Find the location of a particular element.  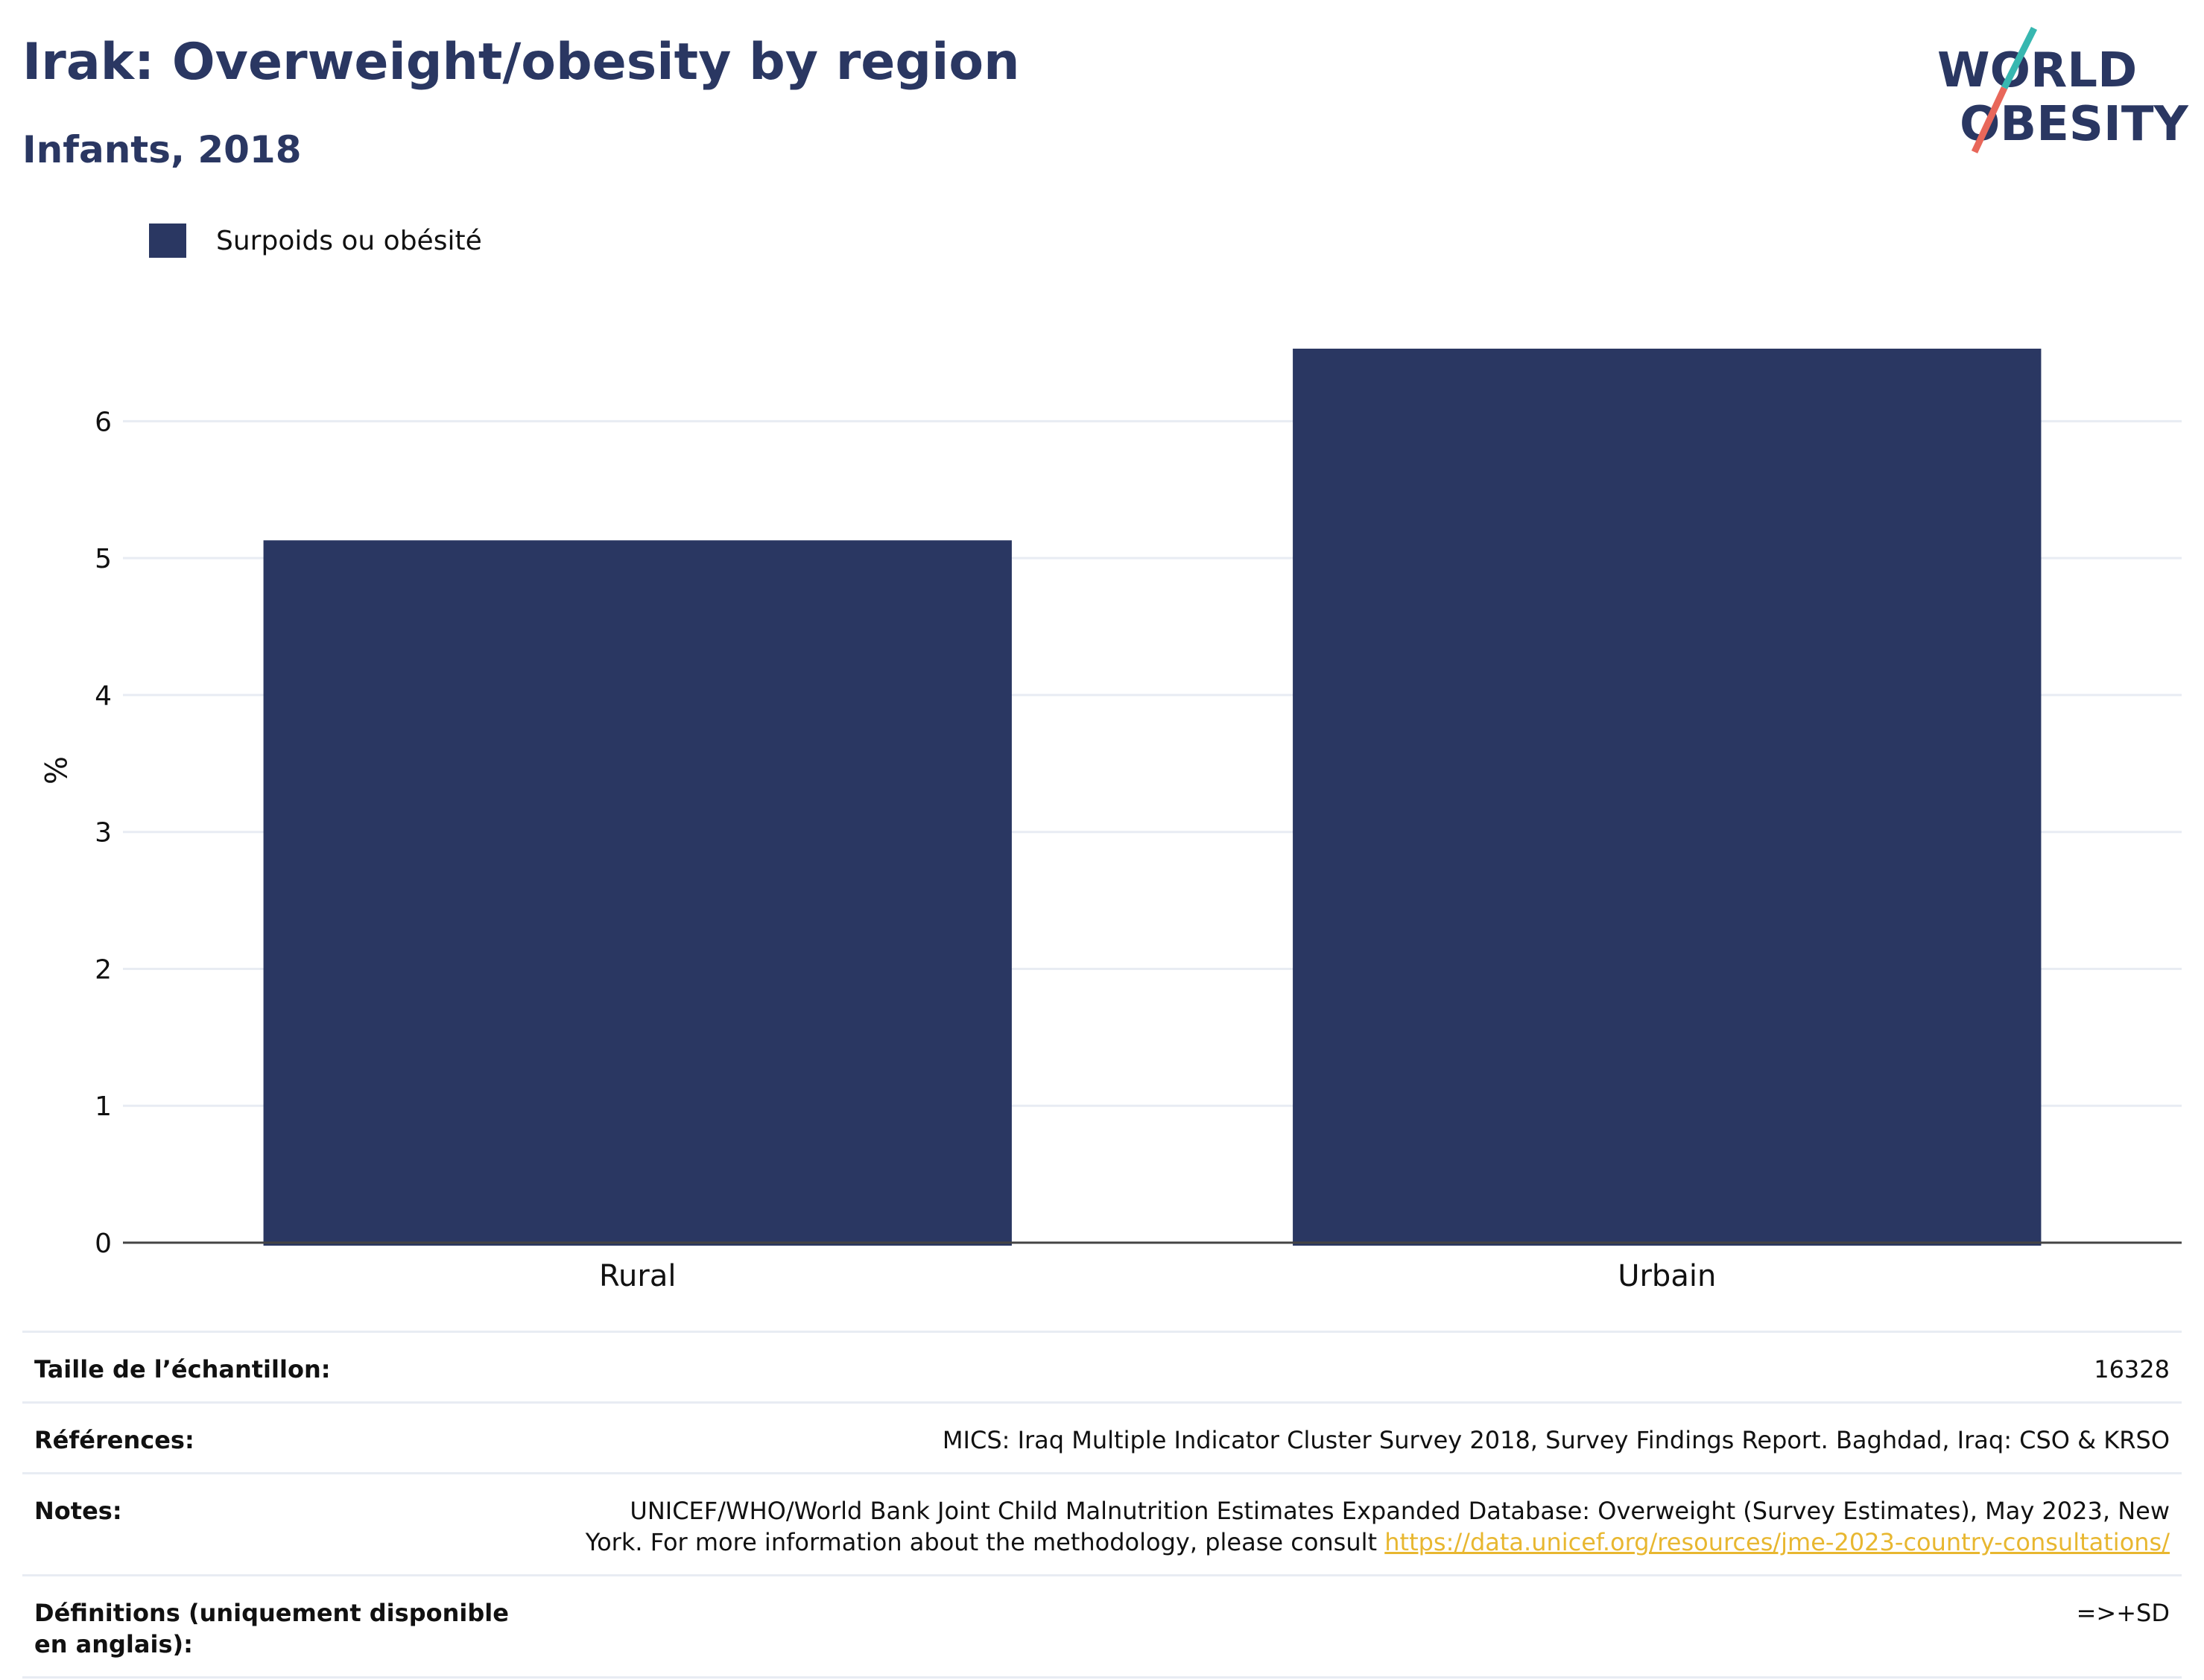

world-obesity-logo: WORLD OBESITY is located at coordinates (2062, 89).